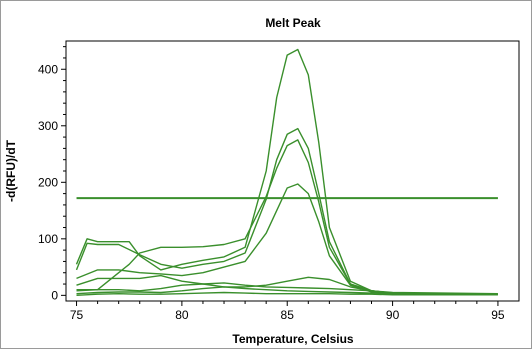 The image size is (532, 349). I want to click on x-axis-label: Temperature, Celsius, so click(292, 339).